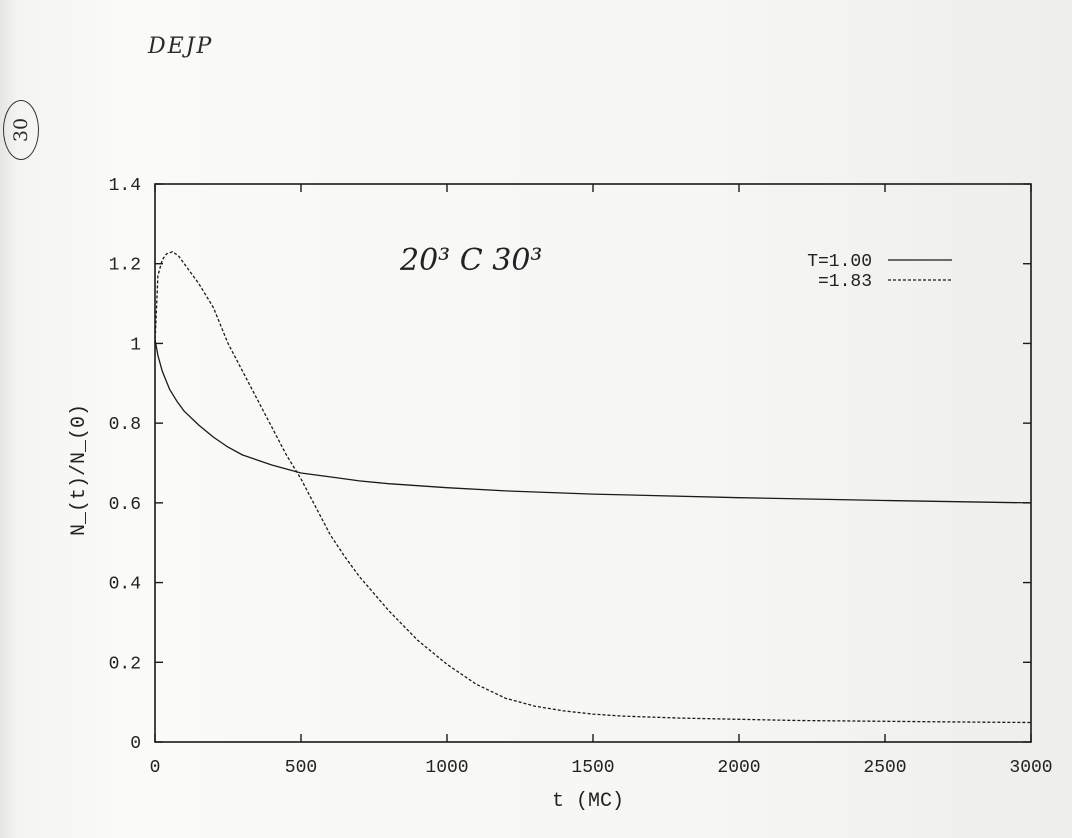  Describe the element at coordinates (125, 664) in the screenshot. I see `y-tick-label: 0.2` at that location.